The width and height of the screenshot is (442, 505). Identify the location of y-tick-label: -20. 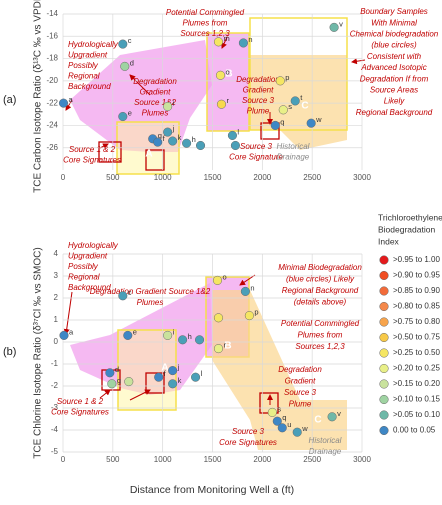
(52, 80).